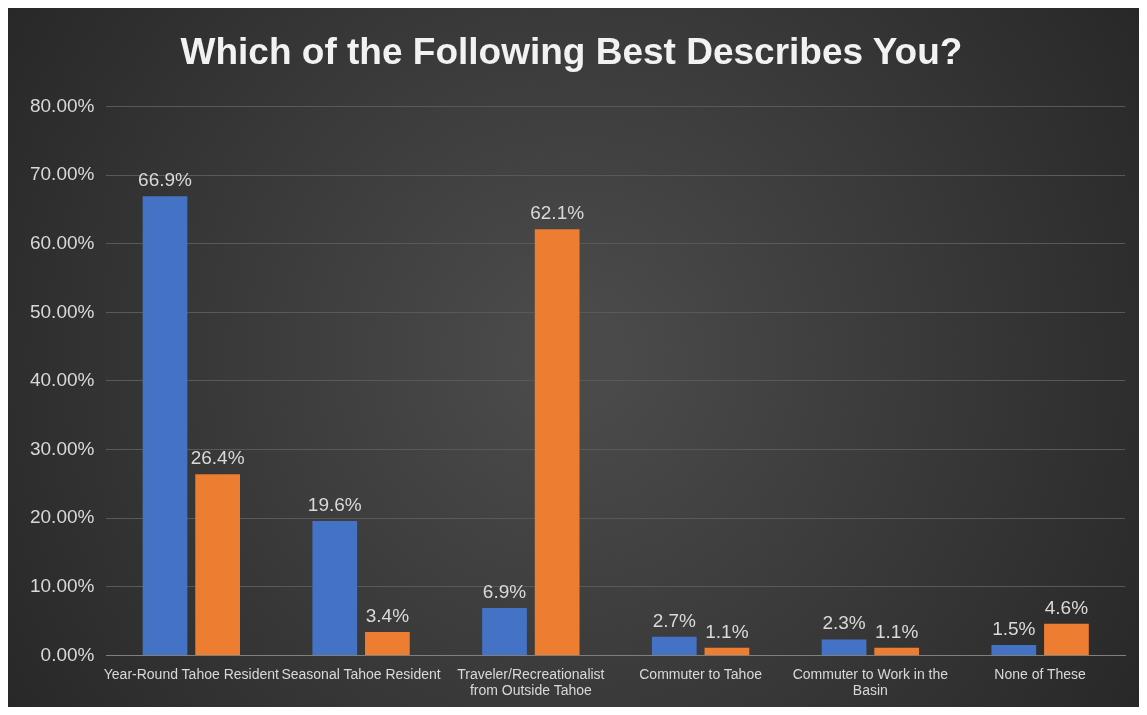 Image resolution: width=1147 pixels, height=715 pixels. What do you see at coordinates (62, 242) in the screenshot?
I see `y-tick-label: 60.00%` at bounding box center [62, 242].